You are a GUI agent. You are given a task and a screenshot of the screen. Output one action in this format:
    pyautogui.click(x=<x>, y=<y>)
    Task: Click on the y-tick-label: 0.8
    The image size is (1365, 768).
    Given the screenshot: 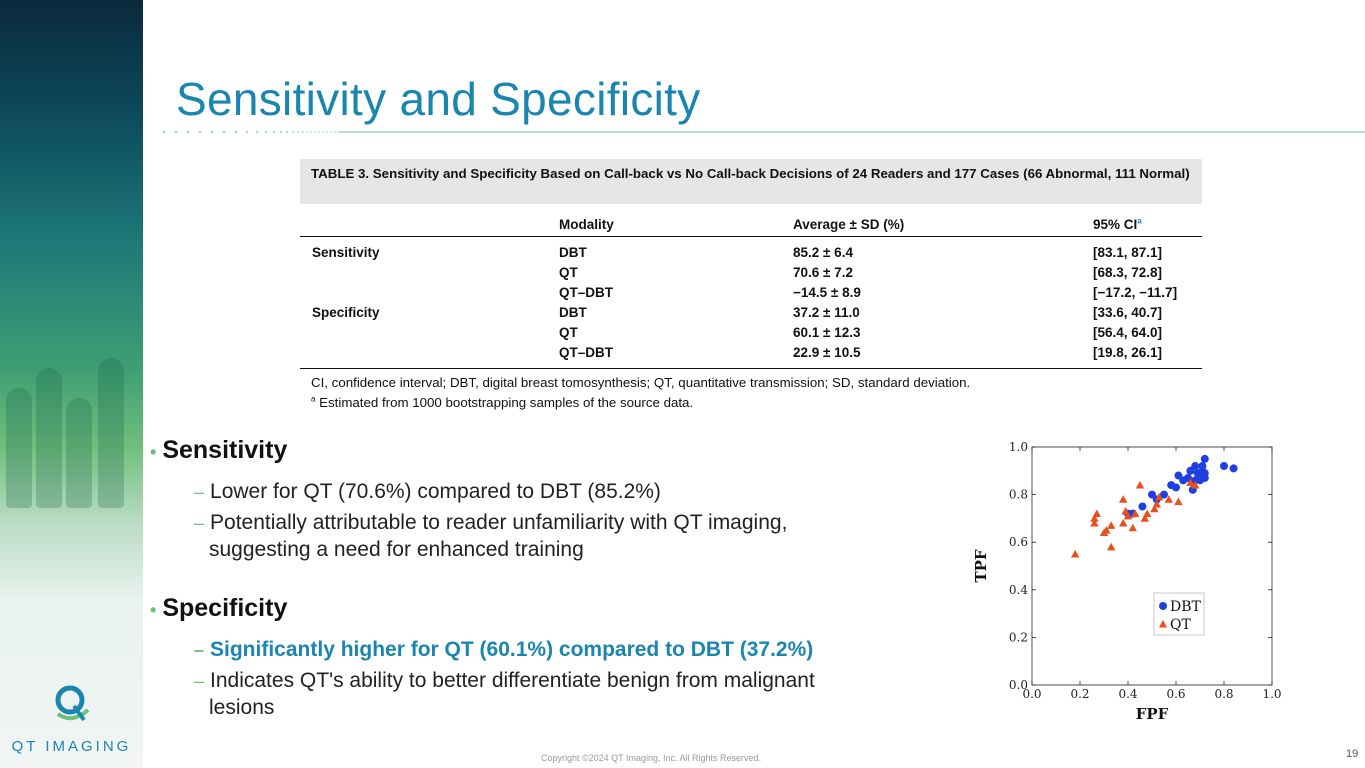 What is the action you would take?
    pyautogui.click(x=1018, y=495)
    